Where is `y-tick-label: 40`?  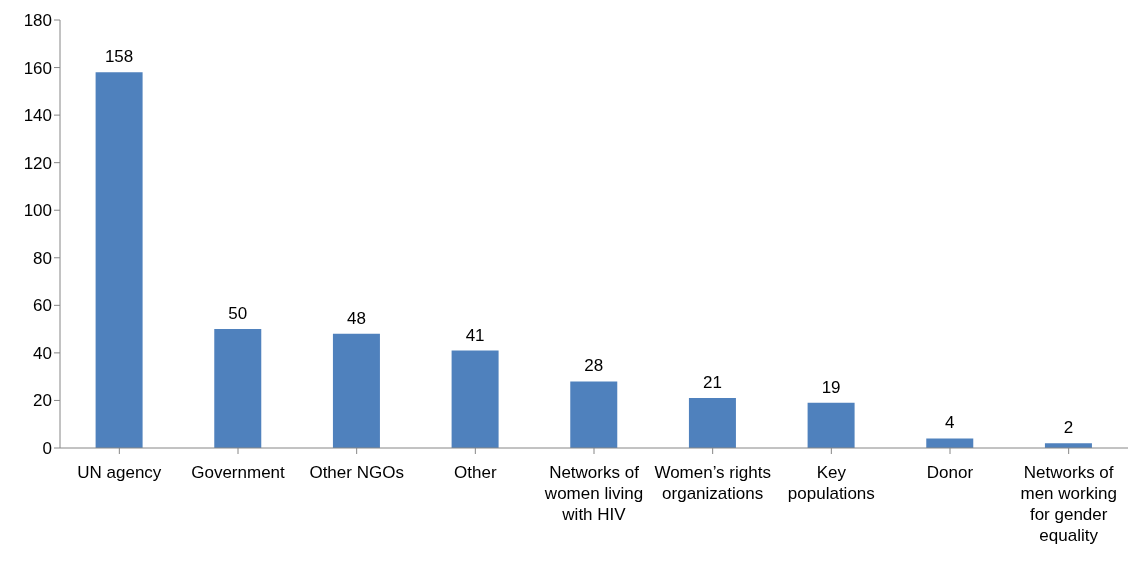 y-tick-label: 40 is located at coordinates (42, 353).